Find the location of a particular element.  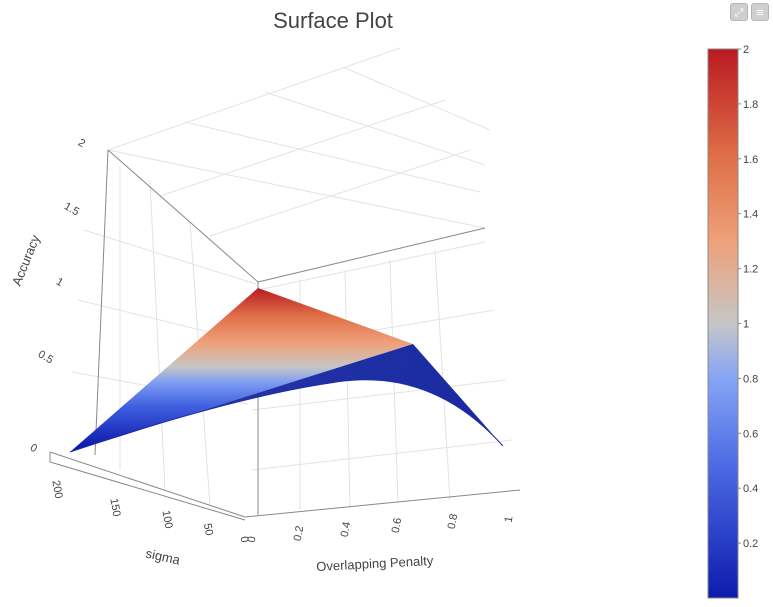

y-tick-label: 200 is located at coordinates (56, 489).